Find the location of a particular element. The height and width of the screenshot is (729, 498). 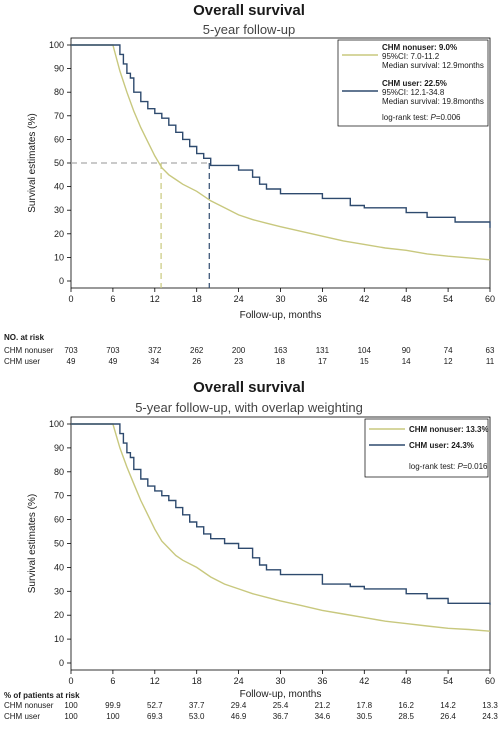

risk-value: 63 is located at coordinates (490, 350).